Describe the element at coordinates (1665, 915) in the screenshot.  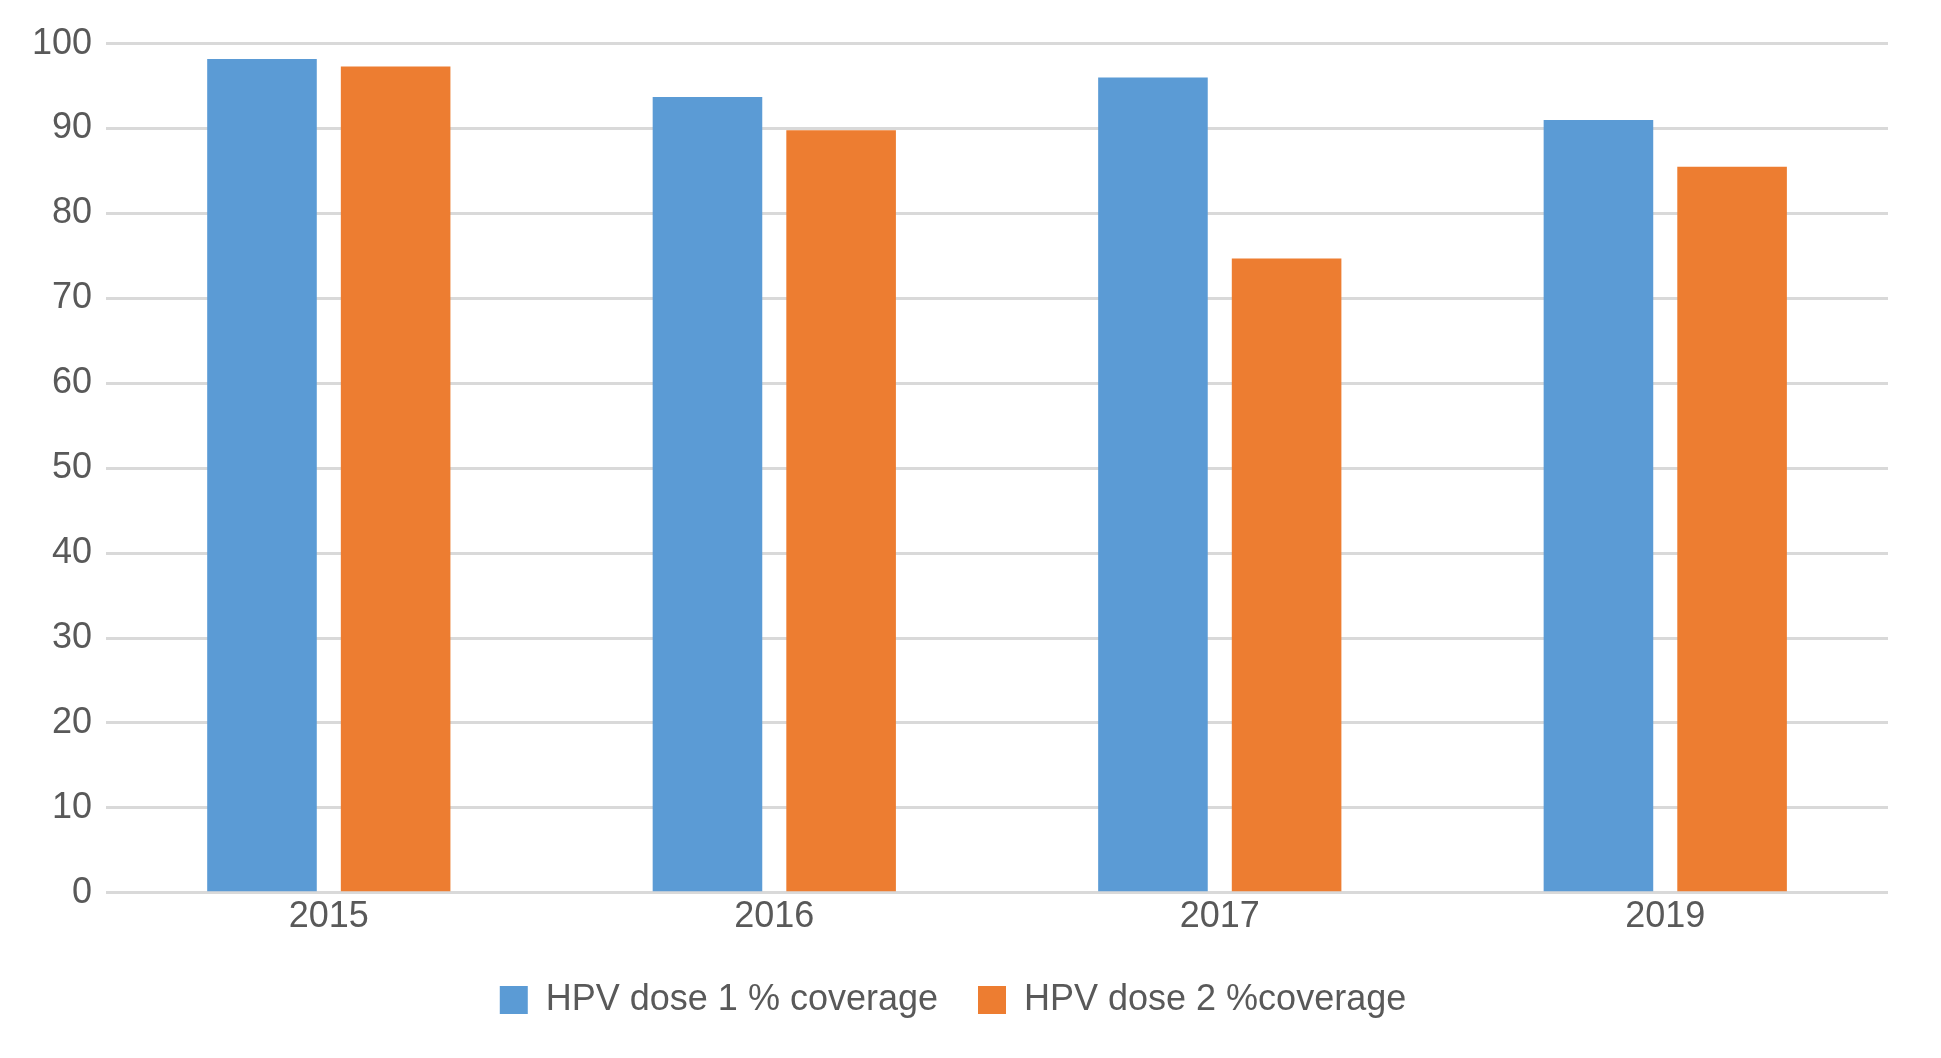
I see `x-tick-label: 2019` at that location.